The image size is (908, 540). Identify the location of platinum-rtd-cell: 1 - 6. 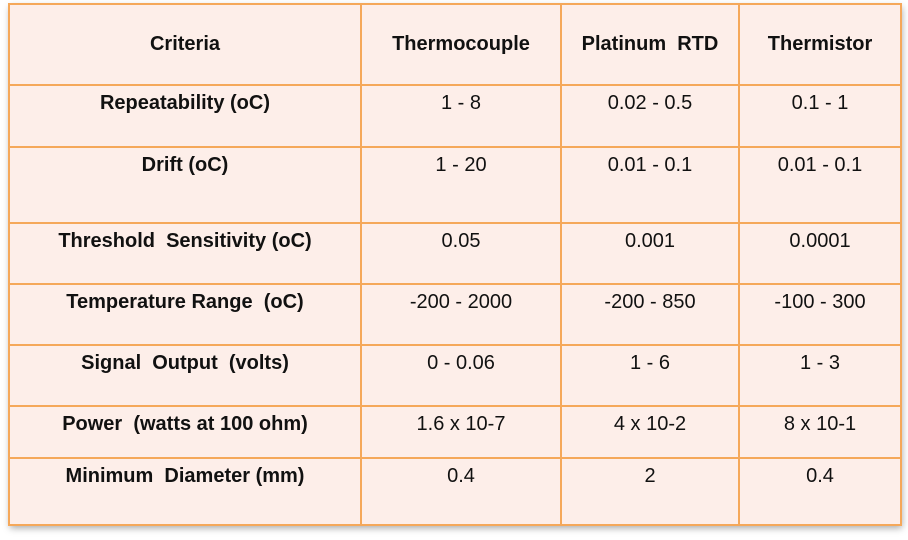
(650, 375).